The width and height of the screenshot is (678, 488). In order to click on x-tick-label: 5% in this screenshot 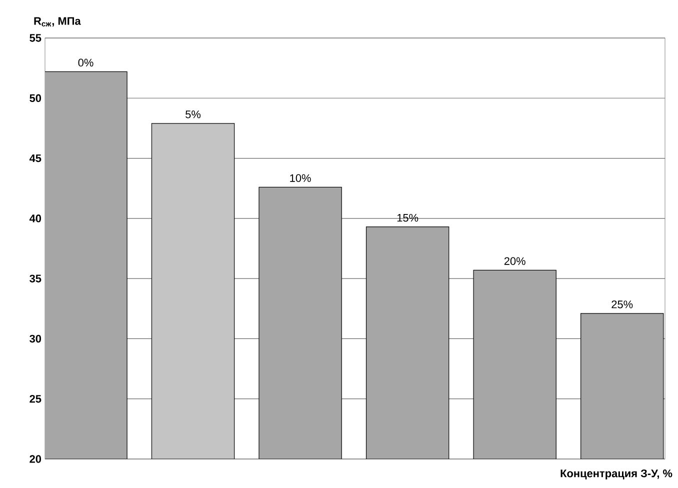, I will do `click(193, 114)`.